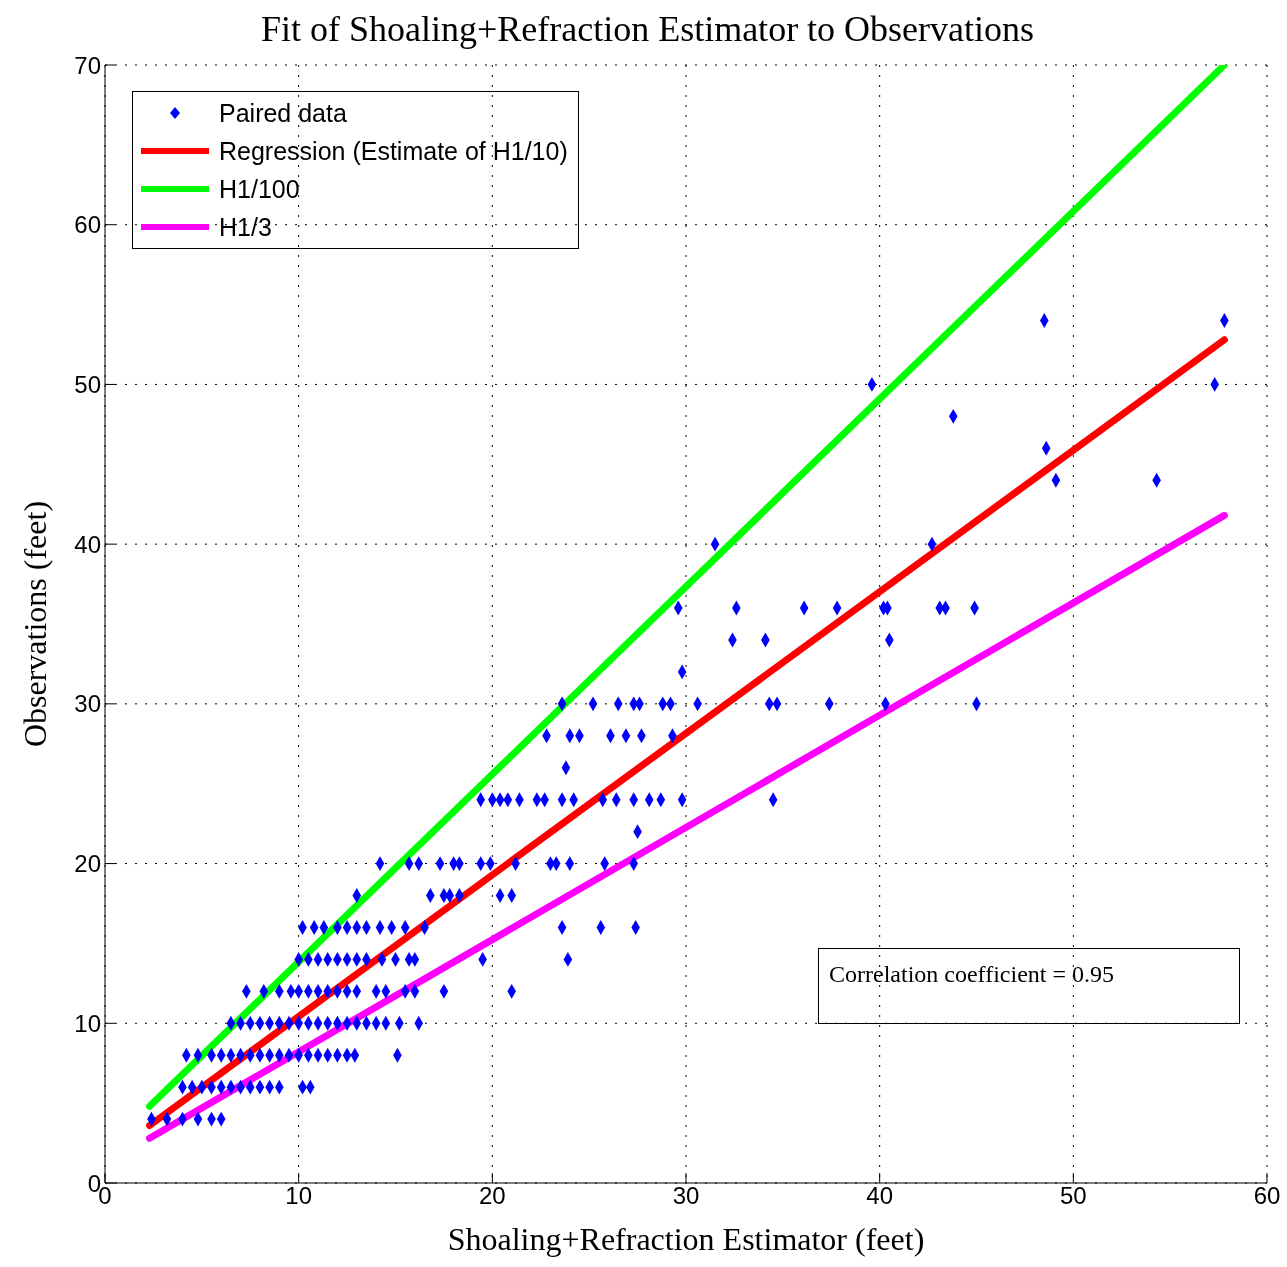  Describe the element at coordinates (283, 113) in the screenshot. I see `legend-label: Paired data` at that location.